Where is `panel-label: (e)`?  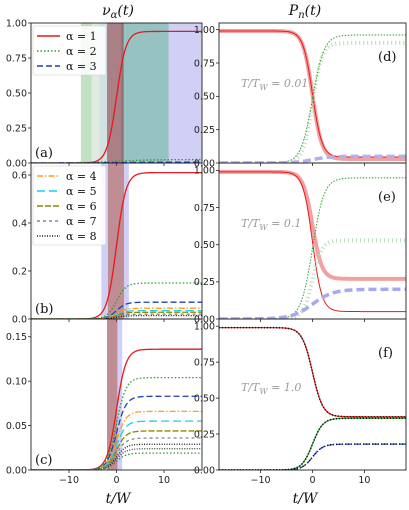 panel-label: (e) is located at coordinates (387, 197).